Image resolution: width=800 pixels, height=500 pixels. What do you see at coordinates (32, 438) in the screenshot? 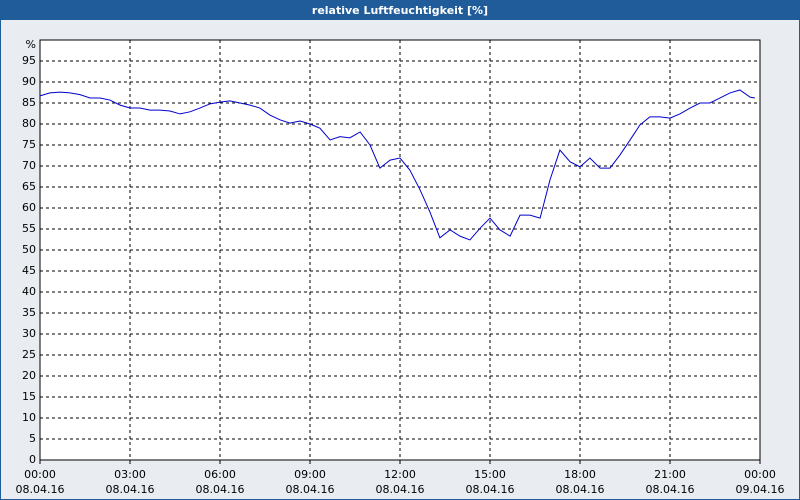
I see `y-tick-label: 5` at bounding box center [32, 438].